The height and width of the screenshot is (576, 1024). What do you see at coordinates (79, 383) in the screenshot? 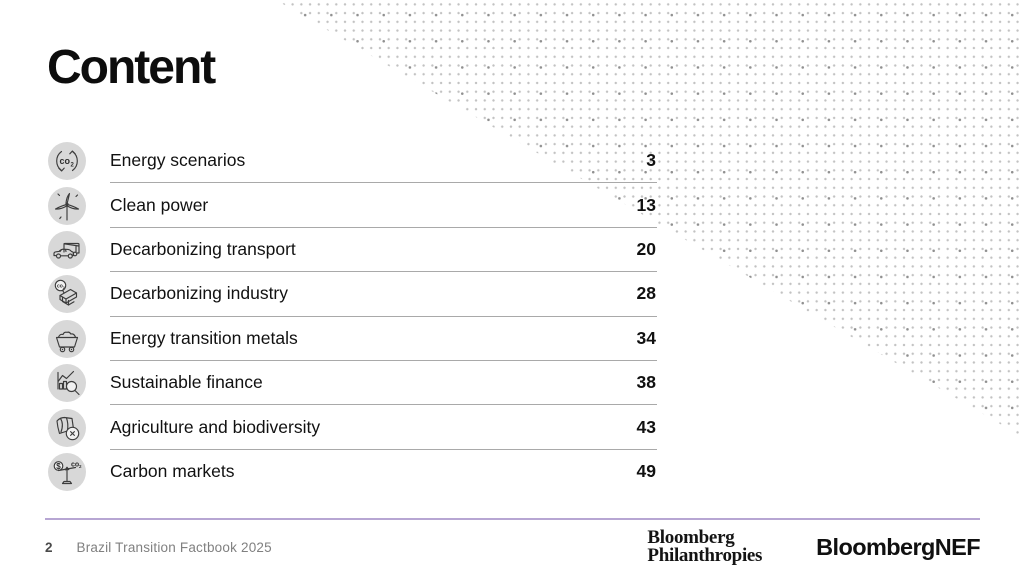
I see `chart-magnifier-icon` at bounding box center [79, 383].